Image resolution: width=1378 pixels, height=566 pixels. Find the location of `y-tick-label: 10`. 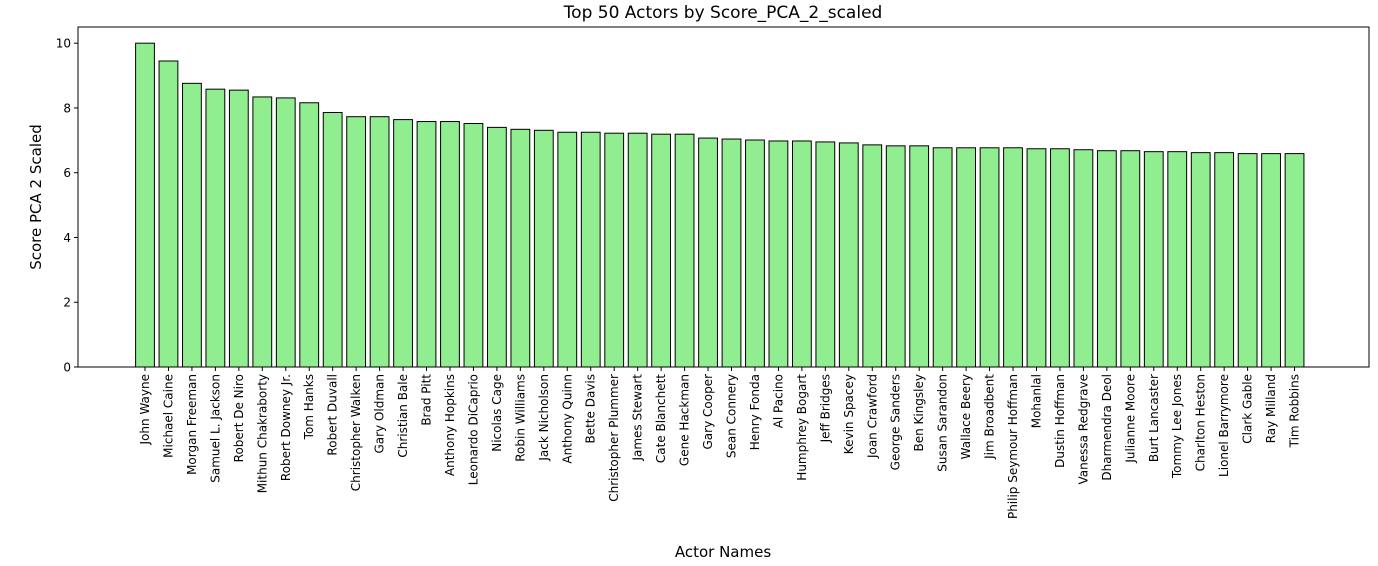

y-tick-label: 10 is located at coordinates (63, 44).